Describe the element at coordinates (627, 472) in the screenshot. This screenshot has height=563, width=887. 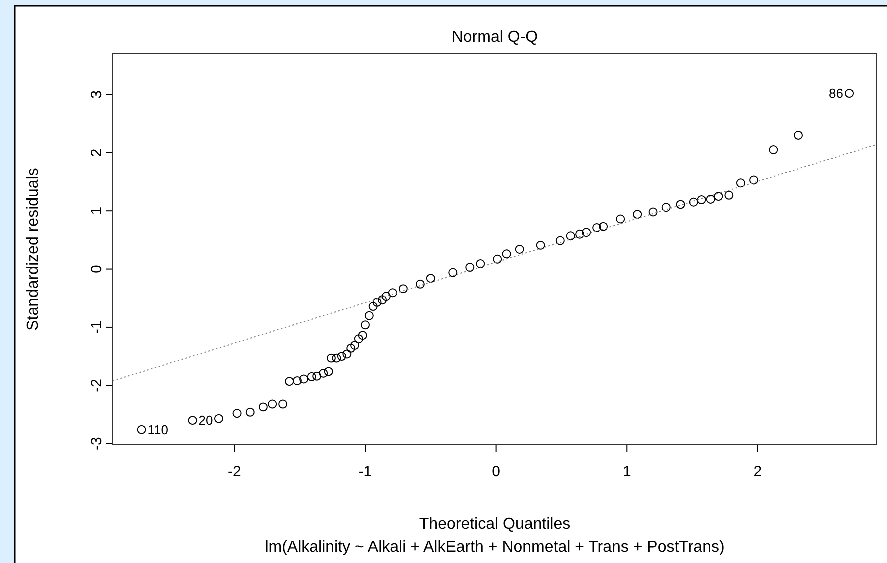
I see `x-tick-label: 1` at that location.